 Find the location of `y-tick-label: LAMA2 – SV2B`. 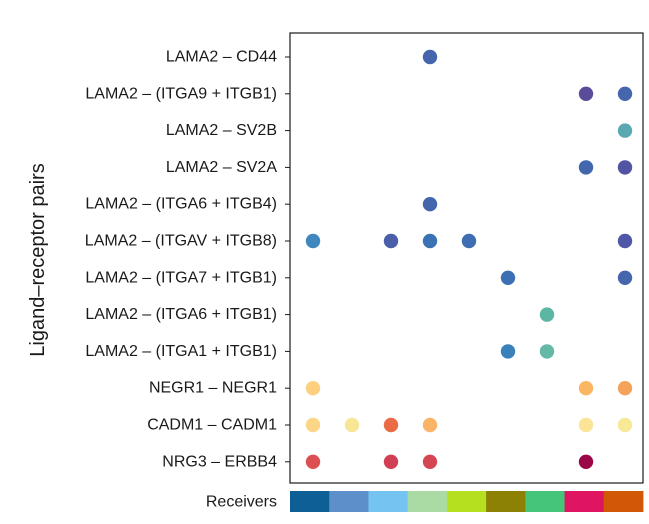

y-tick-label: LAMA2 – SV2B is located at coordinates (221, 130).